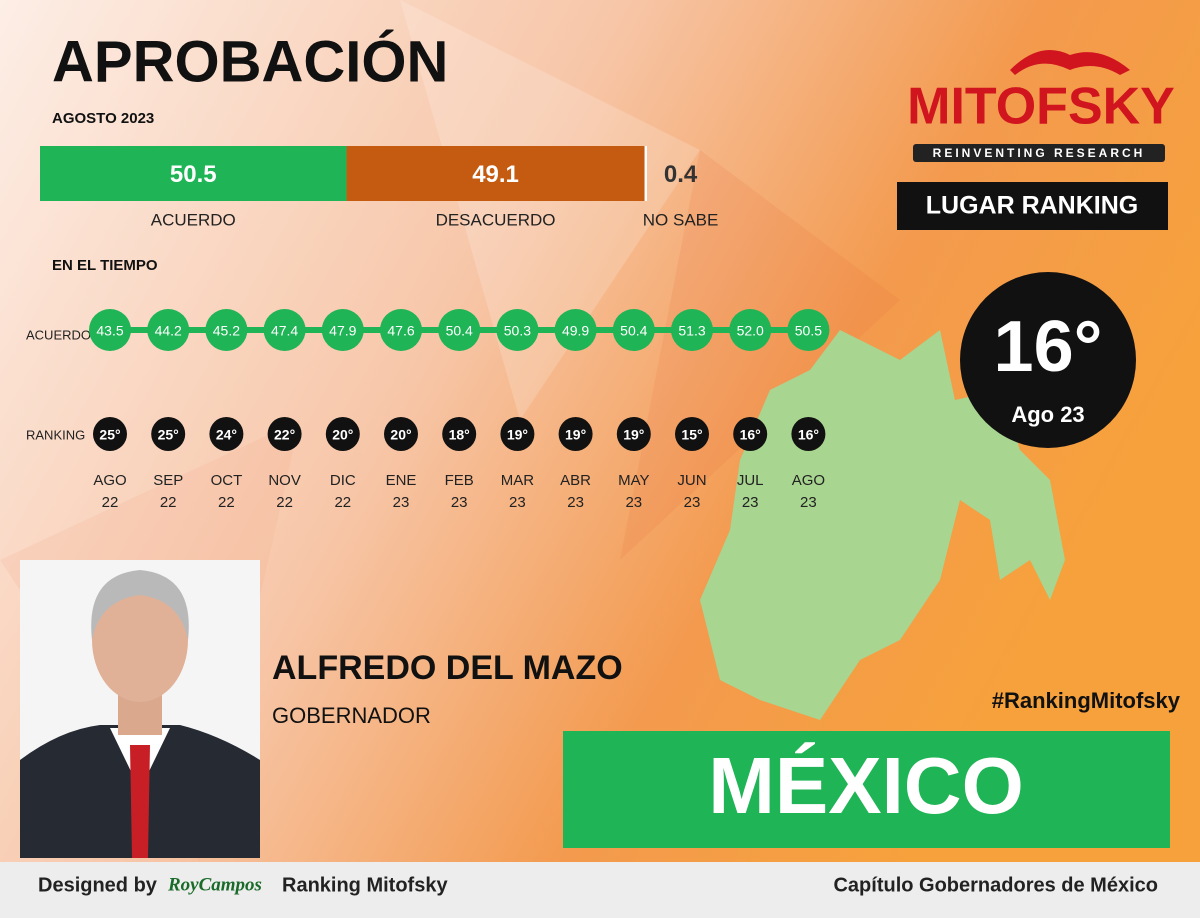 This screenshot has height=918, width=1200. I want to click on row-label: RANKING, so click(55, 434).